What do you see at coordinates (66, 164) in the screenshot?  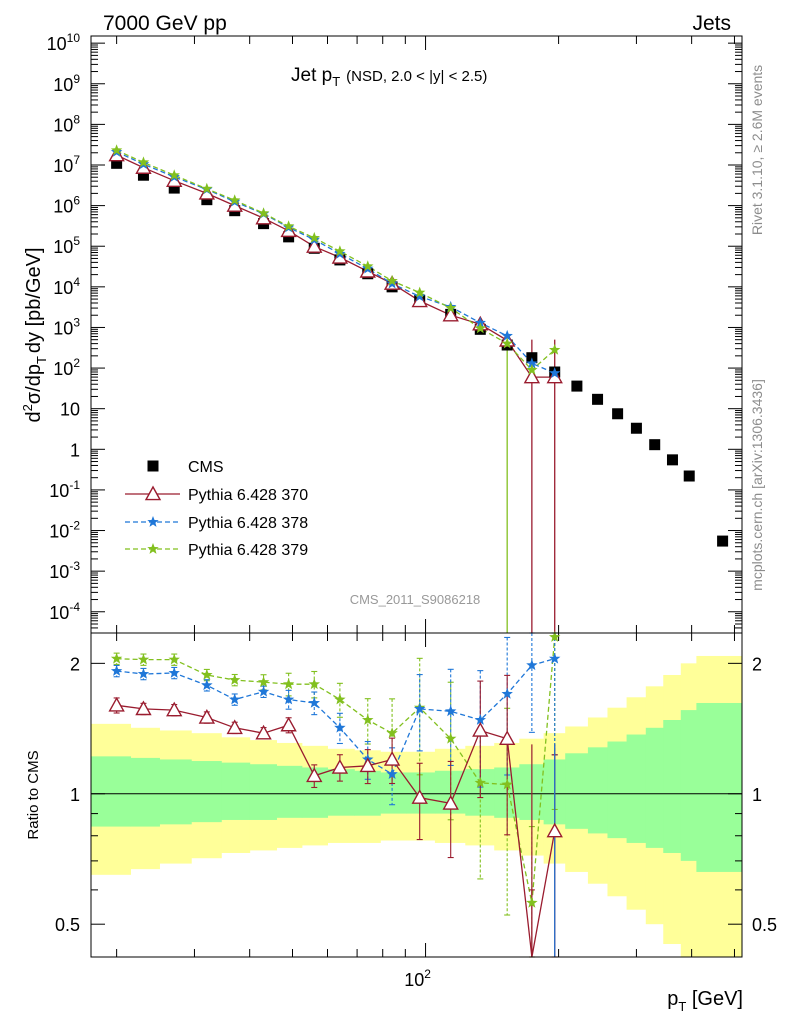 I see `y-tick-label: 10⁷` at bounding box center [66, 164].